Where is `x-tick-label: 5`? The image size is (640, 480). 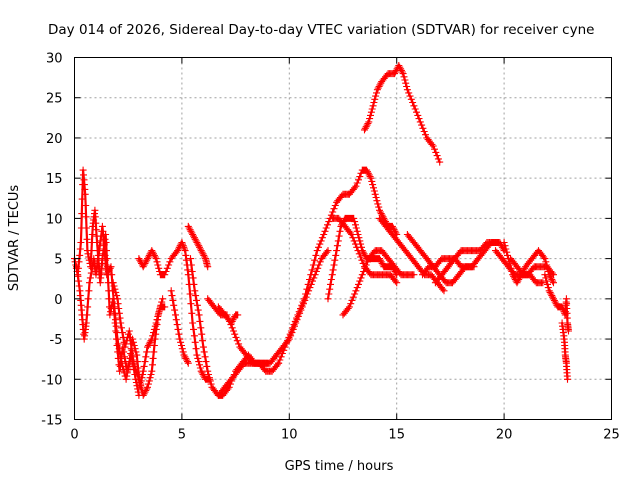
x-tick-label: 5 is located at coordinates (182, 435).